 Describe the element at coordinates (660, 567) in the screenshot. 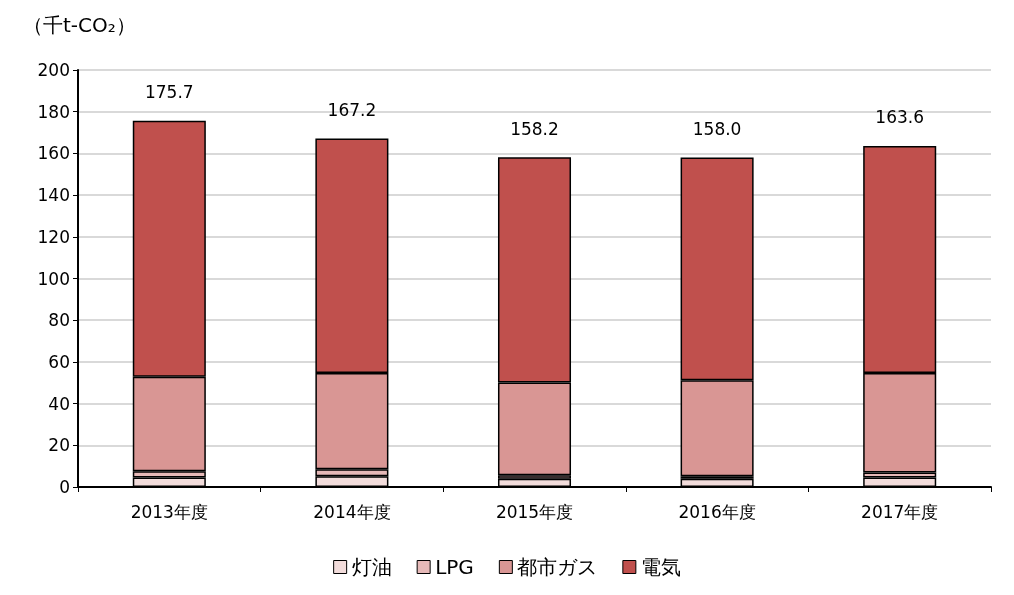

I see `legend-label: 電気` at that location.